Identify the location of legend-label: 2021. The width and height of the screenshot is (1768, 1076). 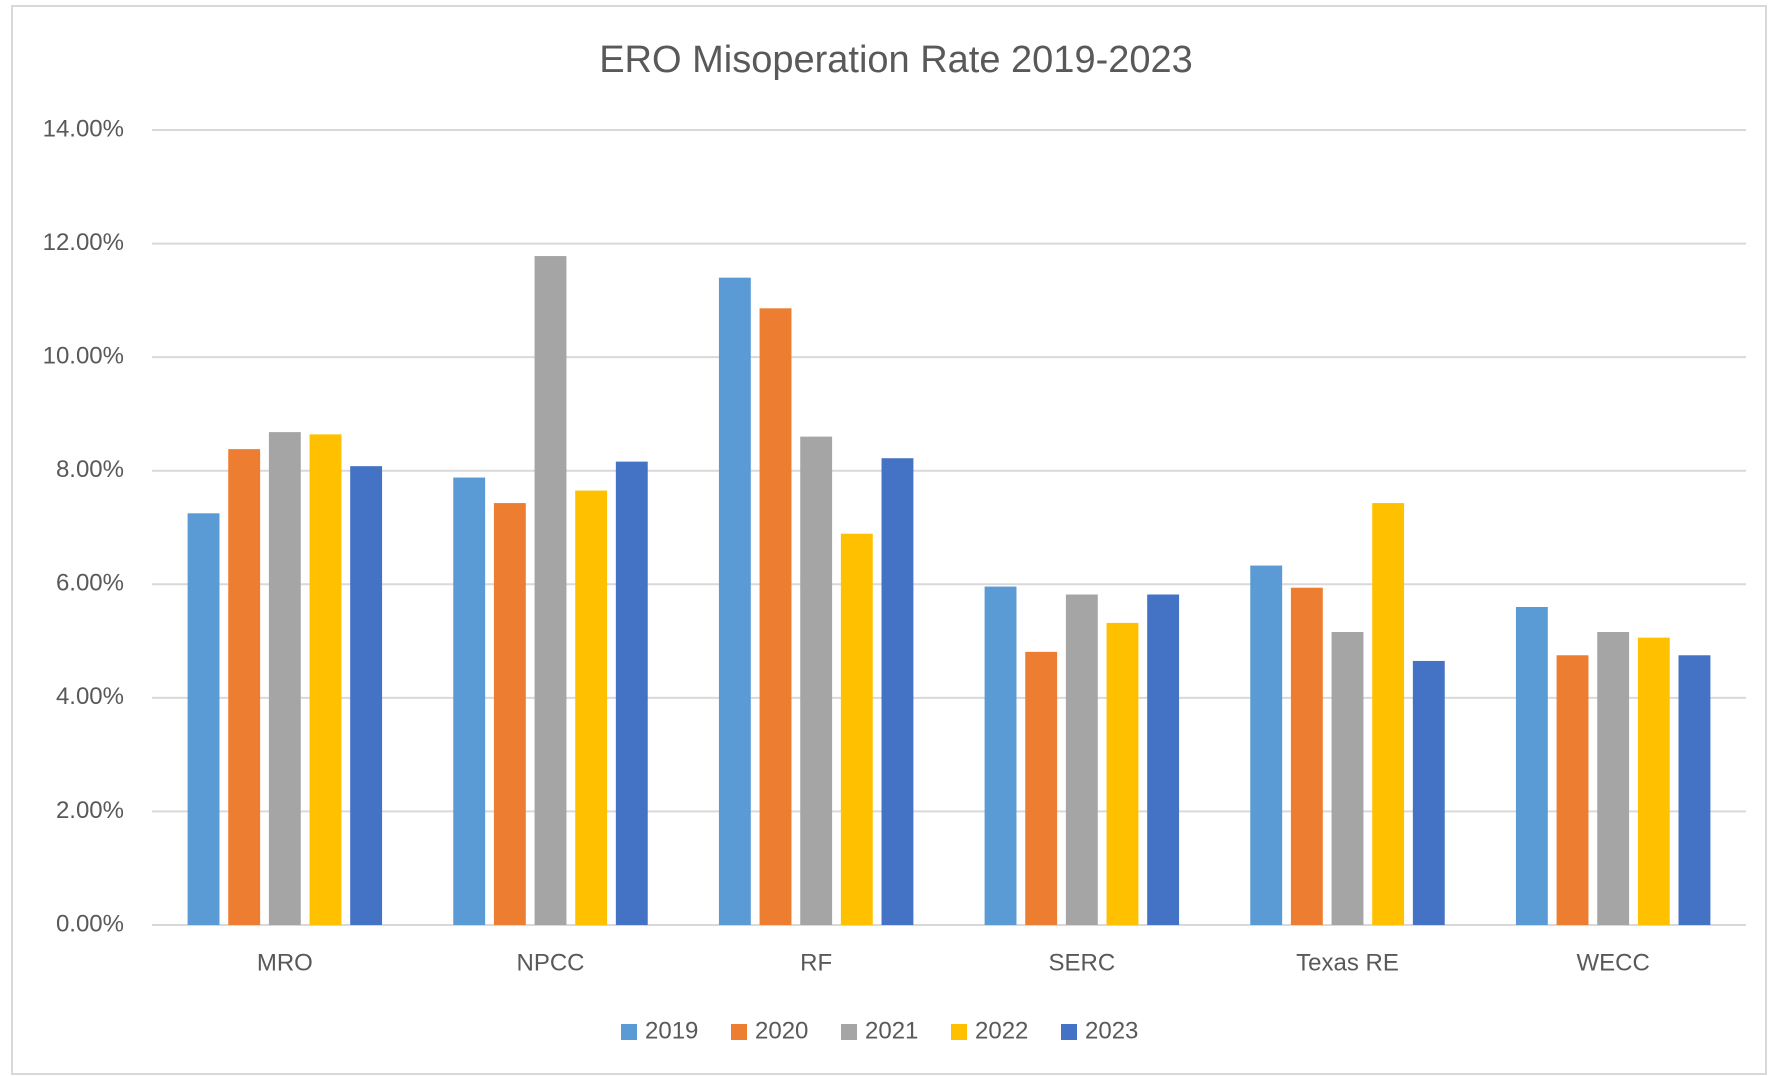
(891, 1030).